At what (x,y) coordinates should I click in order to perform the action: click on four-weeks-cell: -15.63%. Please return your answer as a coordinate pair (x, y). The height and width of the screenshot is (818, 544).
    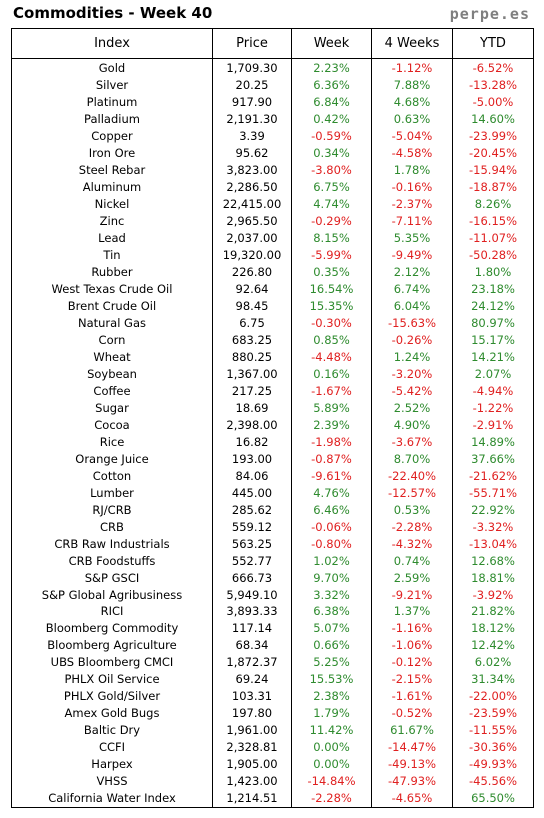
    Looking at the image, I should click on (412, 323).